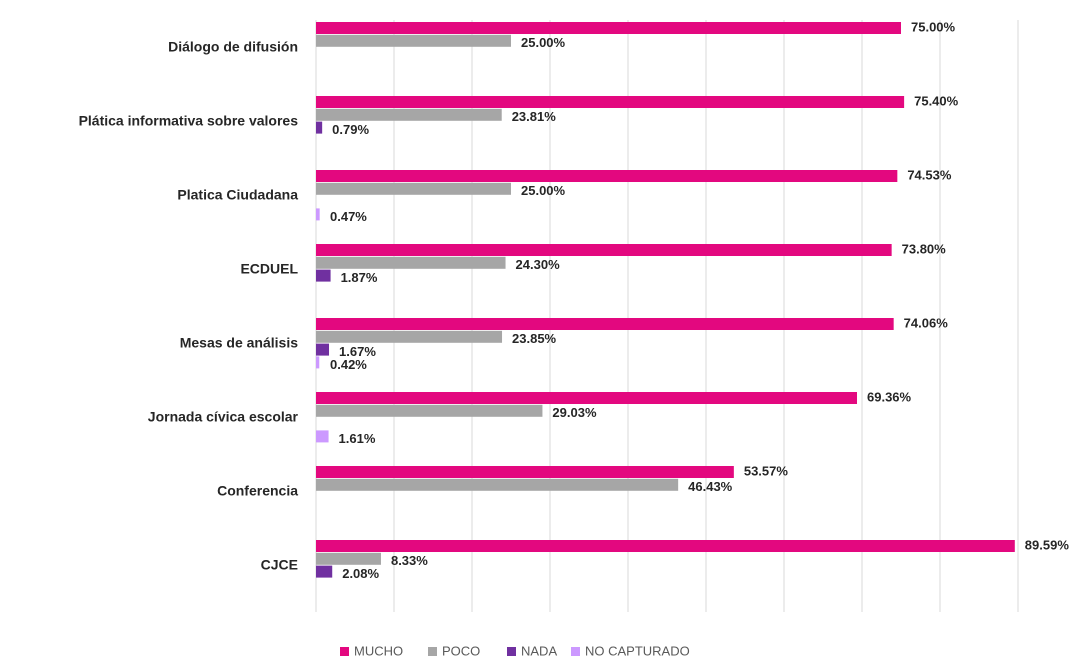  I want to click on category-label: Mesas de análisis, so click(239, 343).